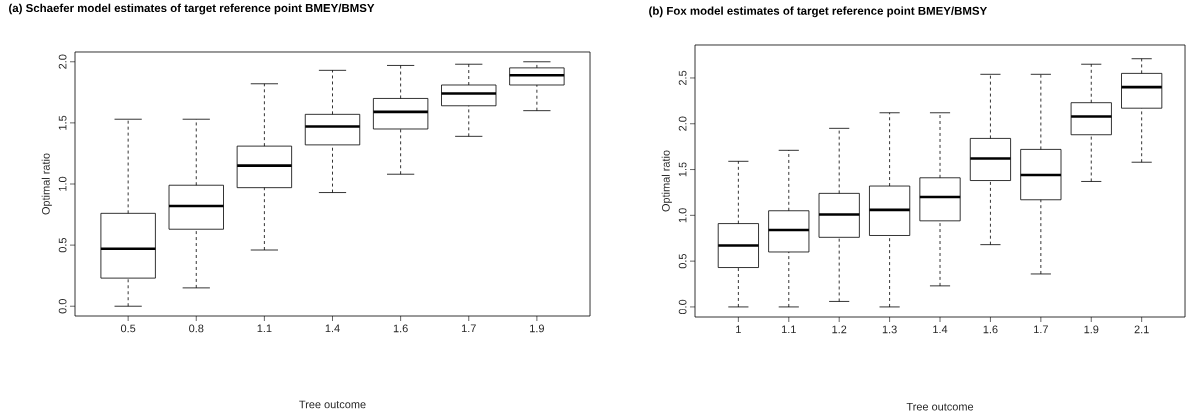  I want to click on x-tick-label: 1, so click(738, 329).